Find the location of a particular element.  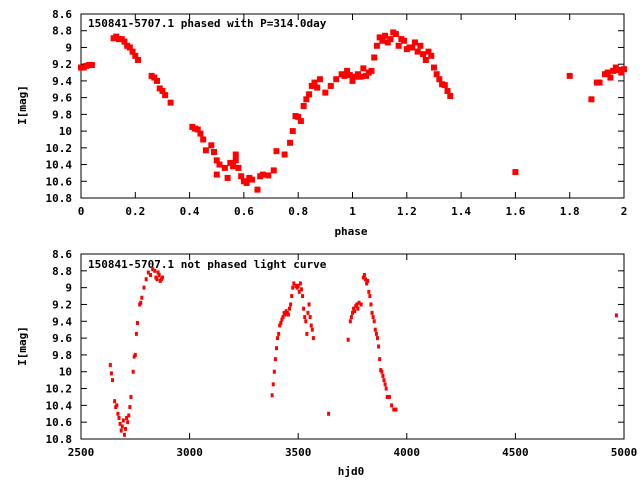

unphased-y-tick-label: 10.4 is located at coordinates (59, 405).